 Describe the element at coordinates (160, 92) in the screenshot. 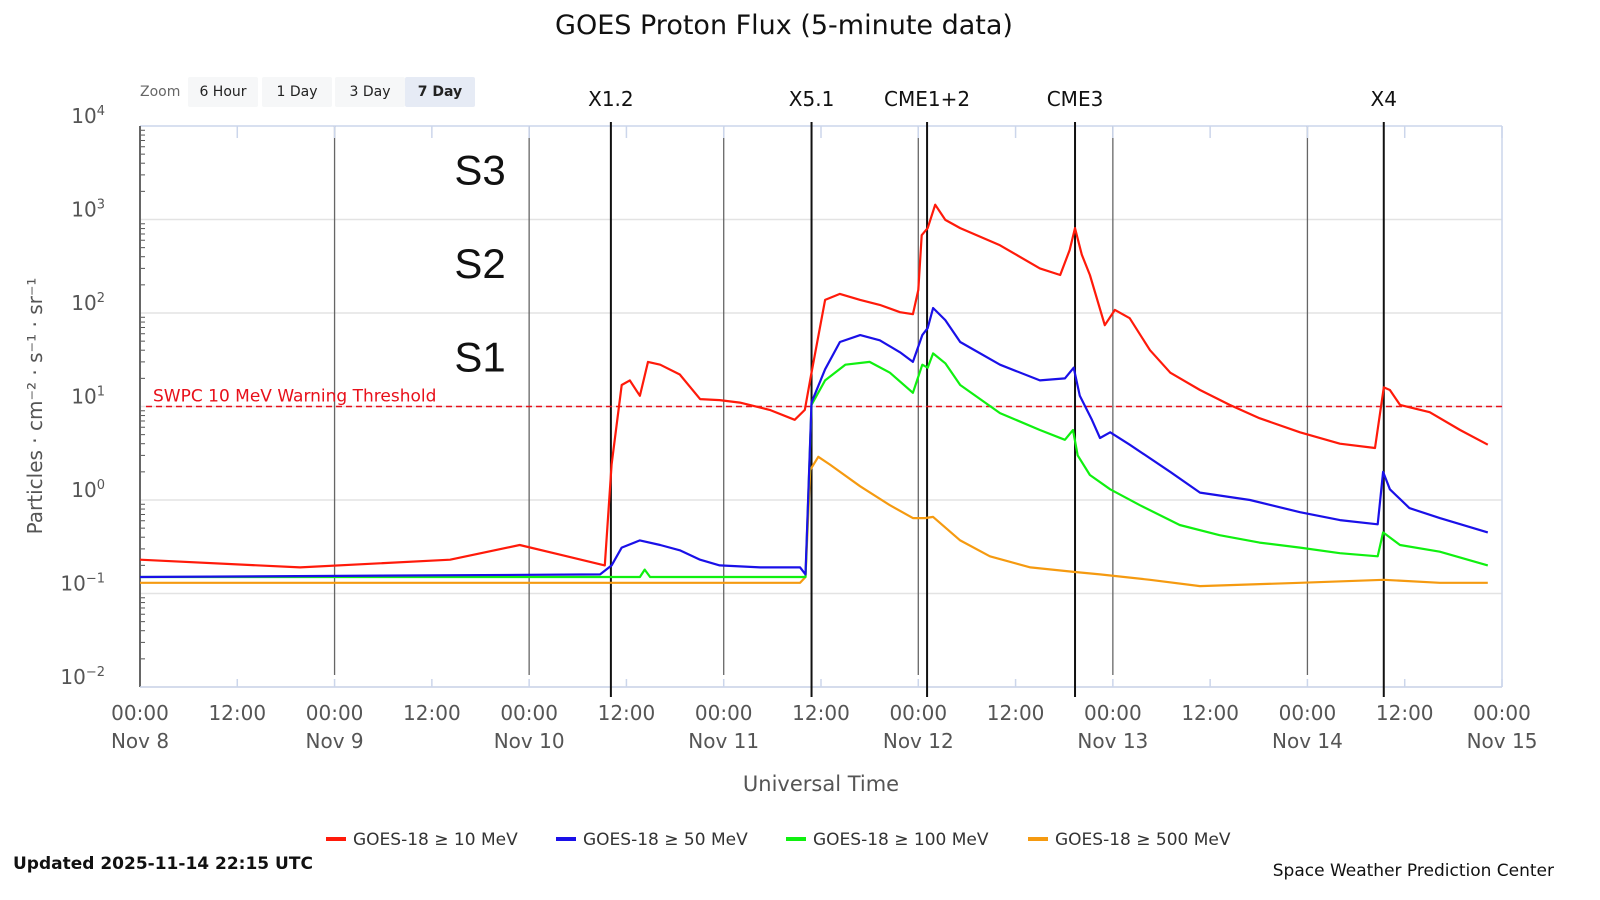

I see `zoom-label: Zoom` at that location.